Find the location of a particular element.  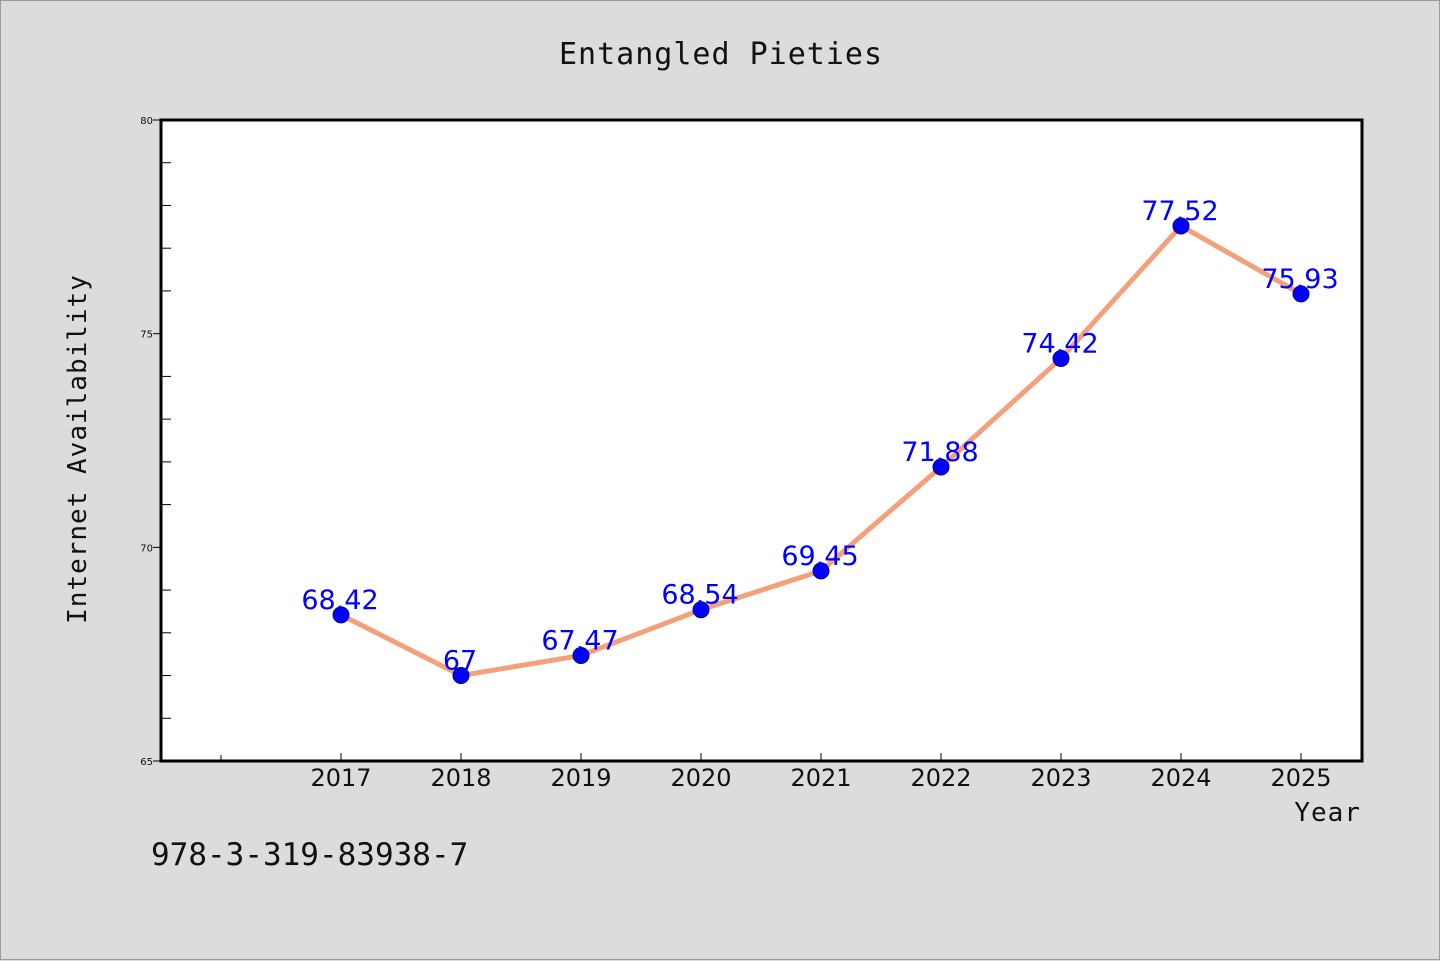

data-label: 74.42 is located at coordinates (1059, 343).